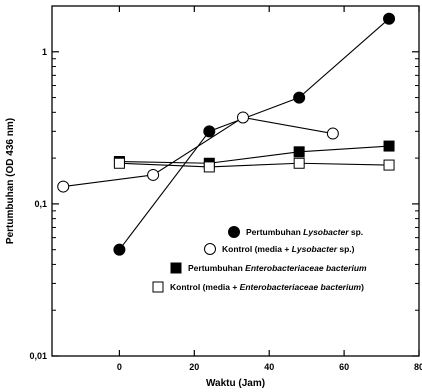 This screenshot has height=392, width=422. What do you see at coordinates (235, 383) in the screenshot?
I see `x-axis-title: Waktu (Jam)` at bounding box center [235, 383].